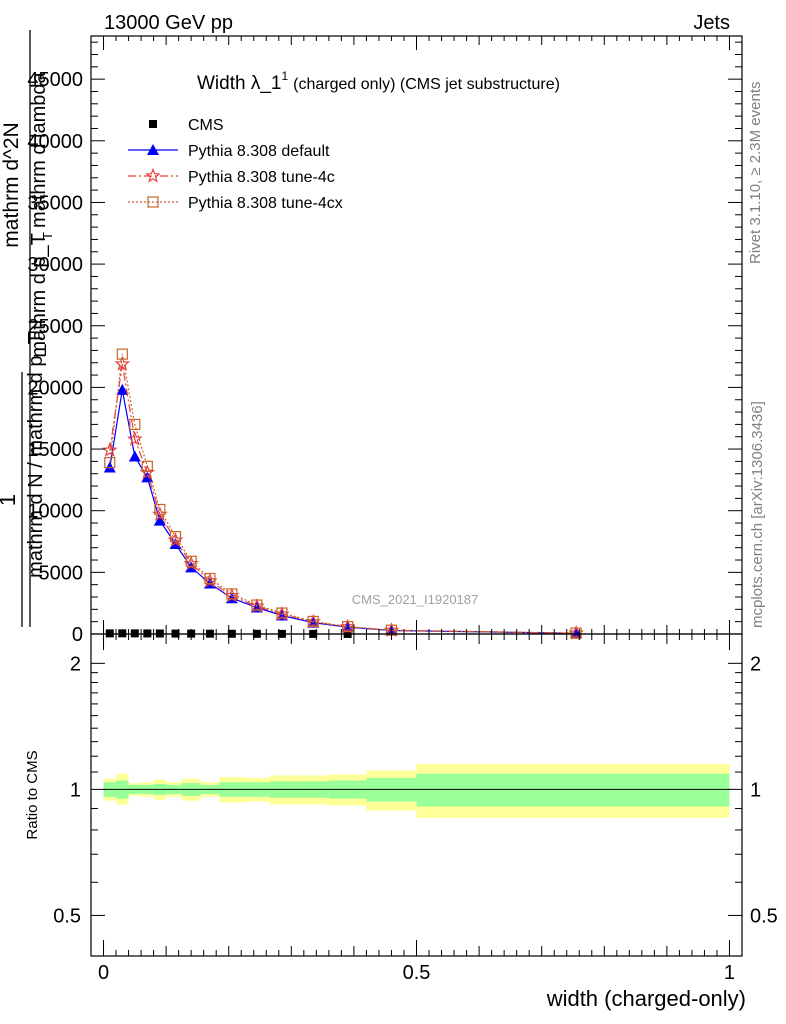 This screenshot has height=1024, width=786. What do you see at coordinates (55, 450) in the screenshot?
I see `y-tick-label: 15000` at bounding box center [55, 450].